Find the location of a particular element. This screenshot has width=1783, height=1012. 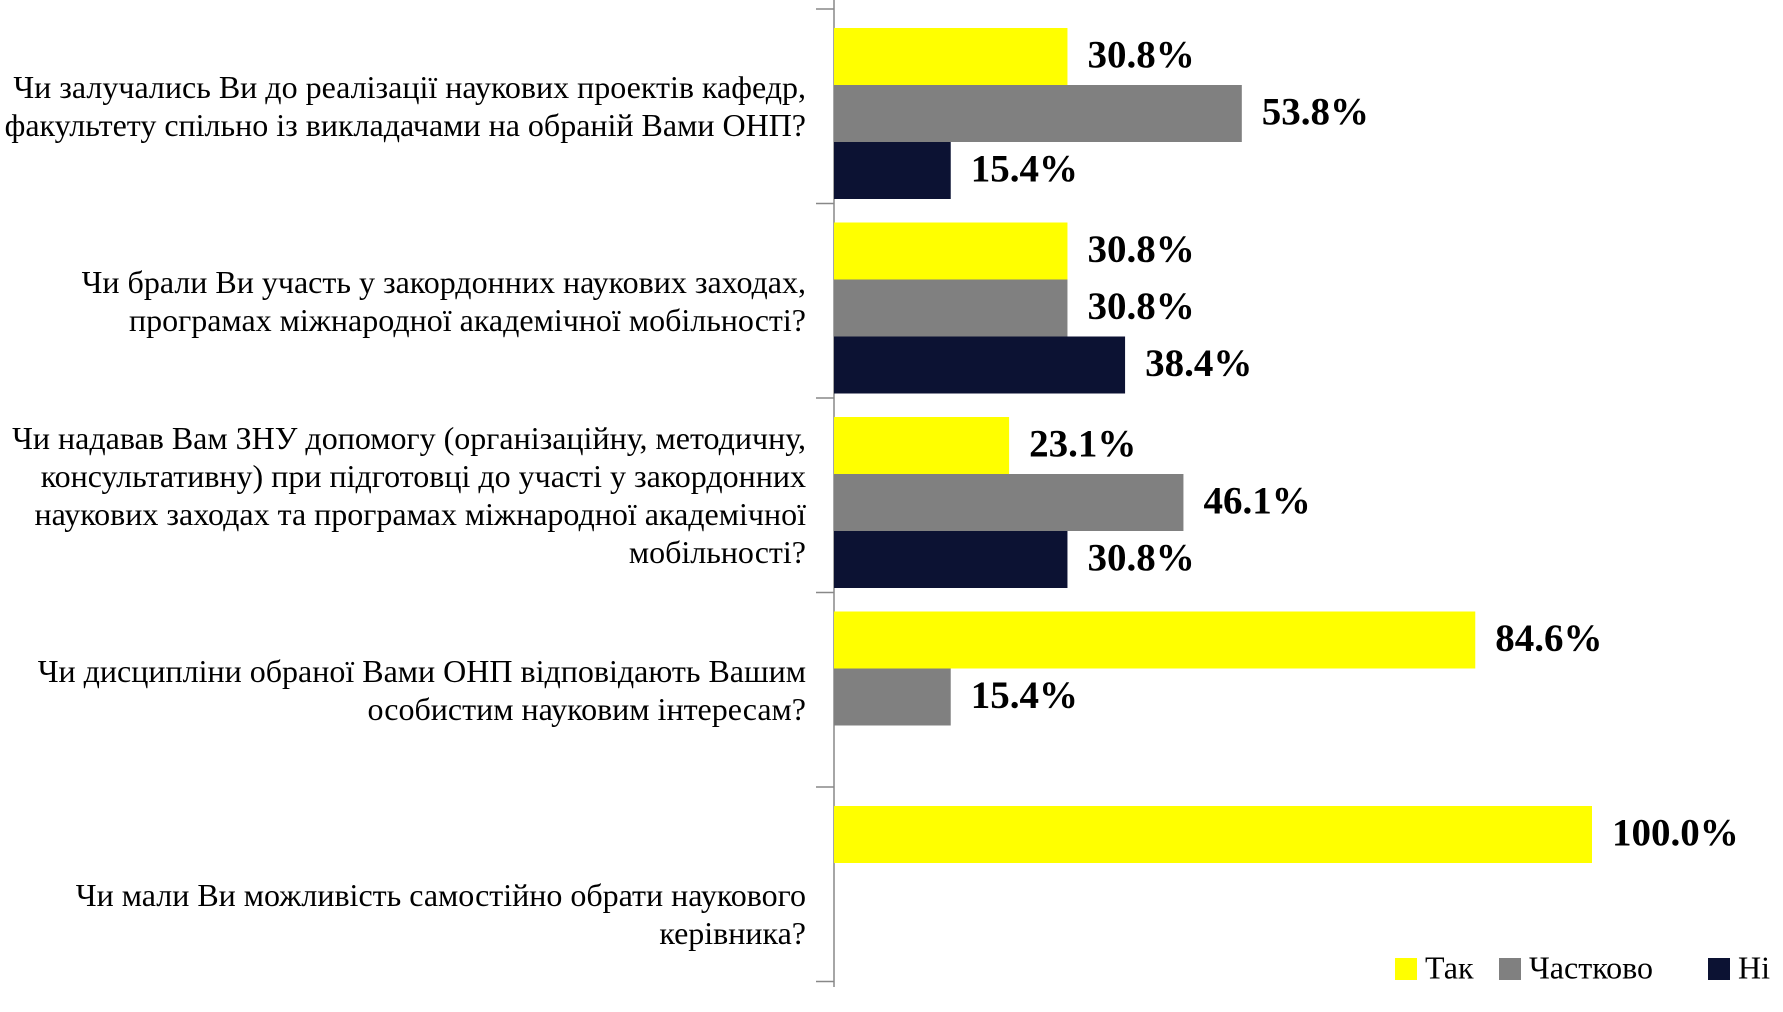

data-label: 38.4% is located at coordinates (1198, 363).